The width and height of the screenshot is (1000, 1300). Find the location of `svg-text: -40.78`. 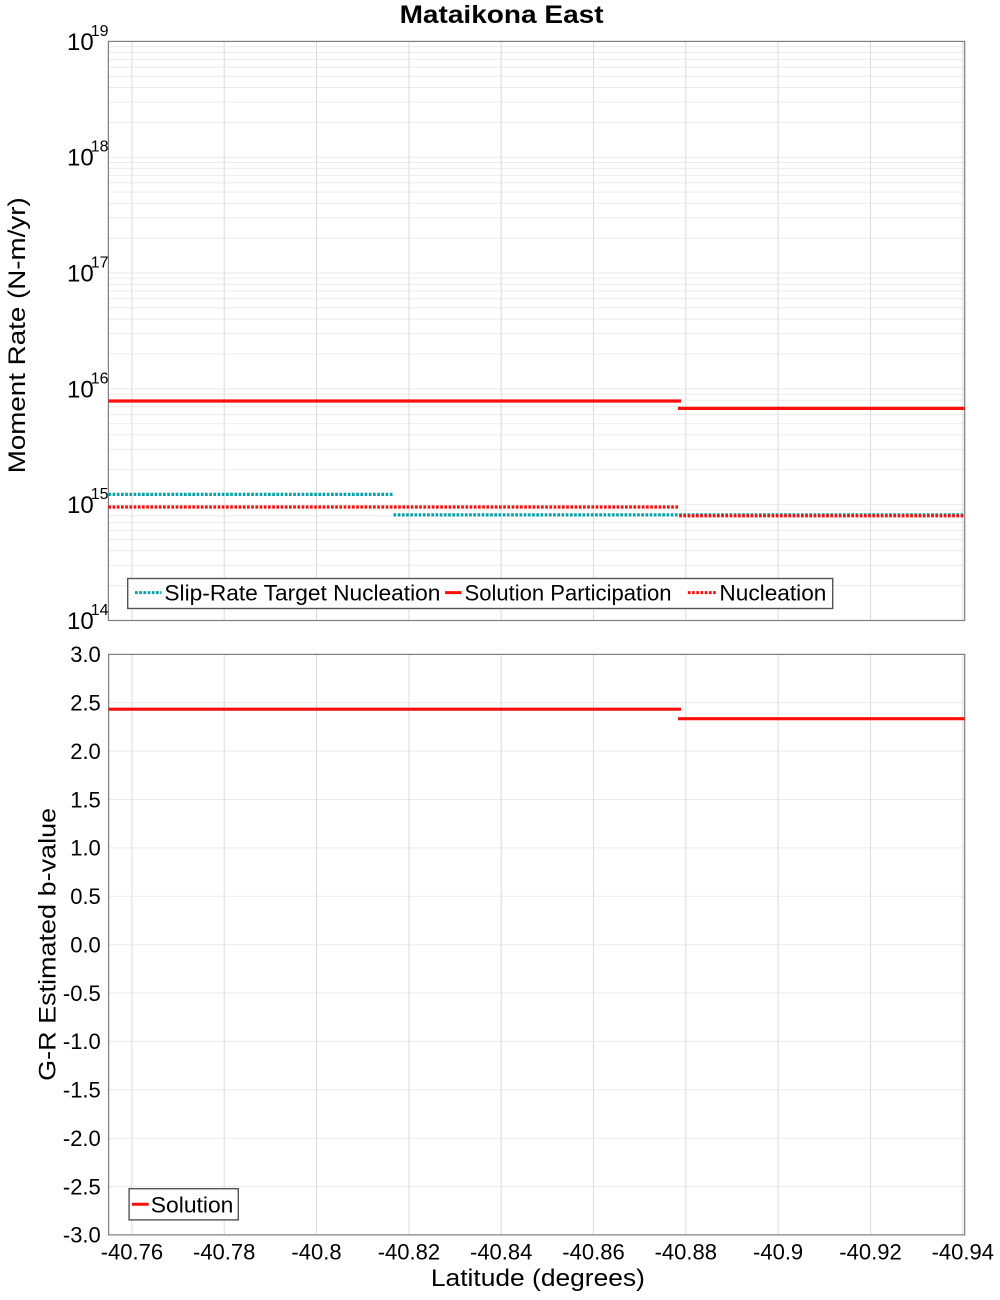

svg-text: -40.78 is located at coordinates (224, 1252).